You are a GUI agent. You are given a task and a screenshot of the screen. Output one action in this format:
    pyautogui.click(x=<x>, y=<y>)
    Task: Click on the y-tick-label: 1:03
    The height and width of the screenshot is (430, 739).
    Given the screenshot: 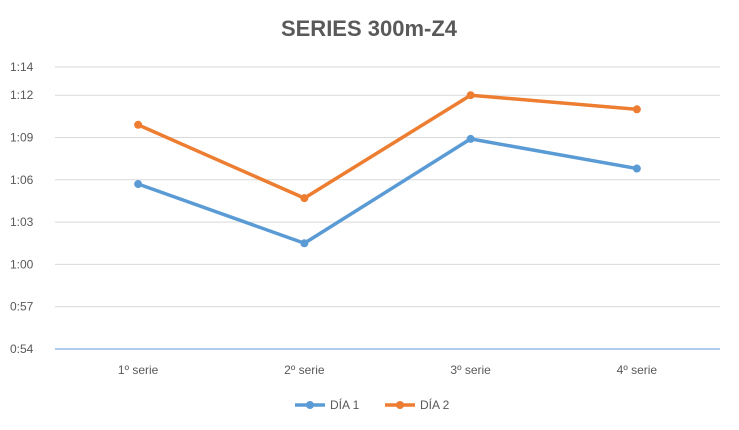 What is the action you would take?
    pyautogui.click(x=22, y=222)
    